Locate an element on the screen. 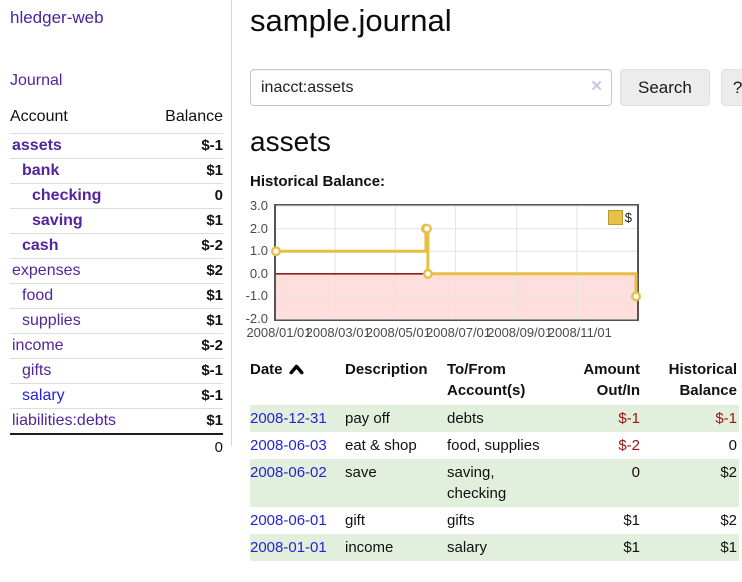  account-link: checking is located at coordinates (67, 195).